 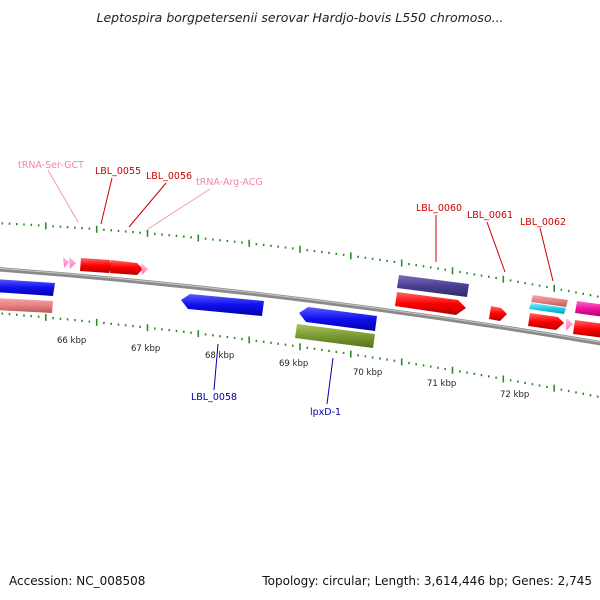 What do you see at coordinates (335, 336) in the screenshot?
I see `lpxd1-feature` at bounding box center [335, 336].